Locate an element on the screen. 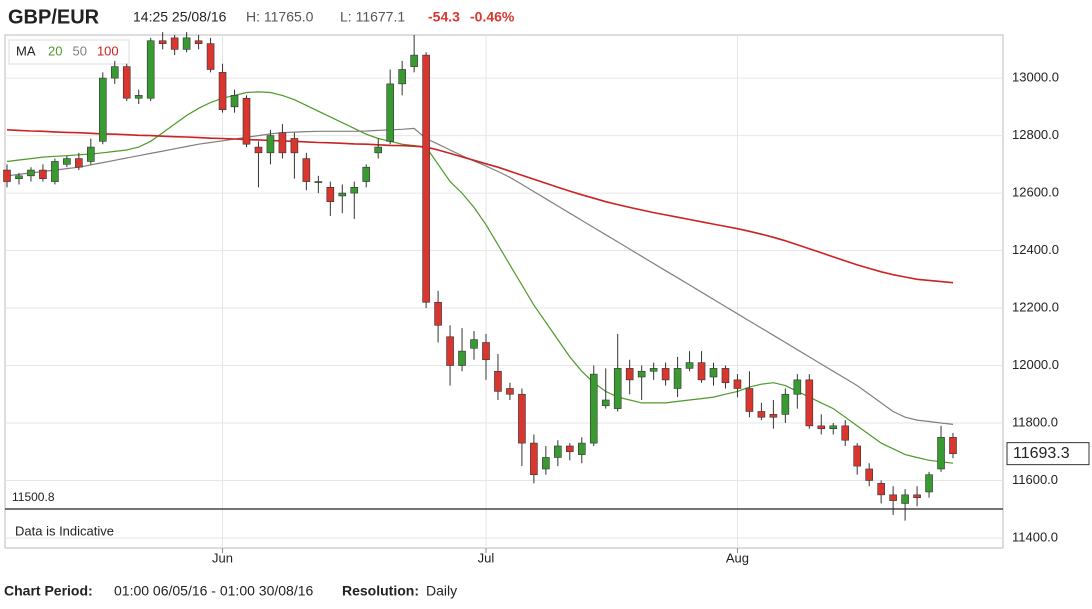  y-tick-label: 12200.0 is located at coordinates (1035, 306).